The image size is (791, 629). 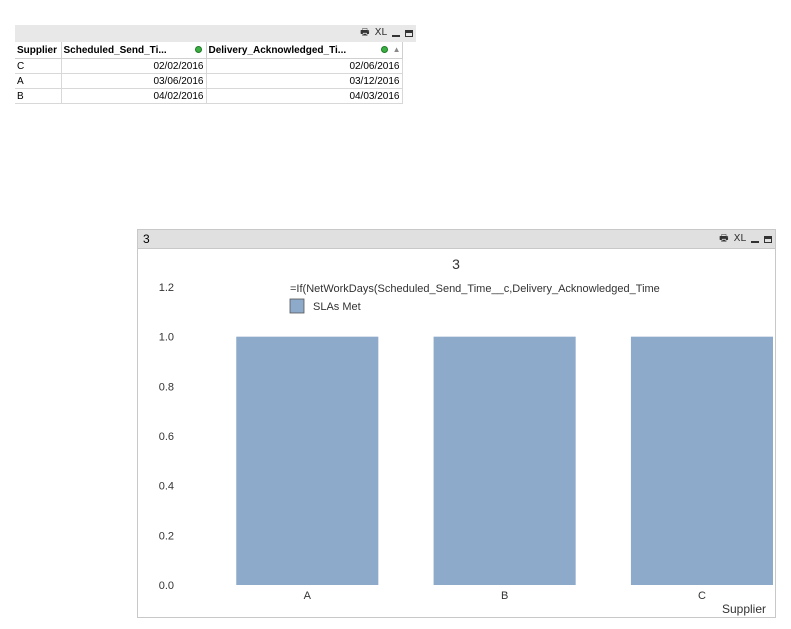 I want to click on chart-title: 3, so click(x=456, y=264).